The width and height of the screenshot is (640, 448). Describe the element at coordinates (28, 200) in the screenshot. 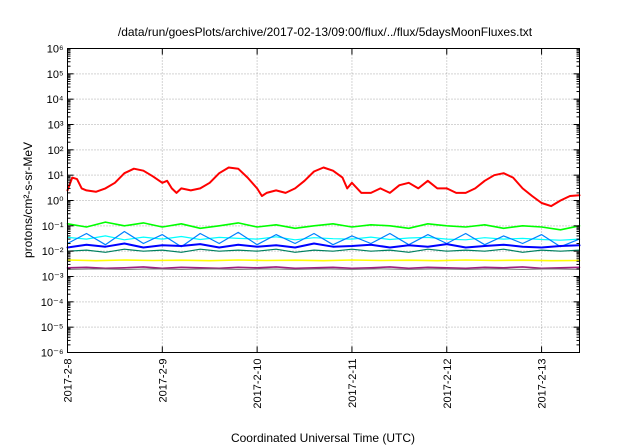

I see `y-axis-title: protons/cm²-s-sr-MeV` at that location.